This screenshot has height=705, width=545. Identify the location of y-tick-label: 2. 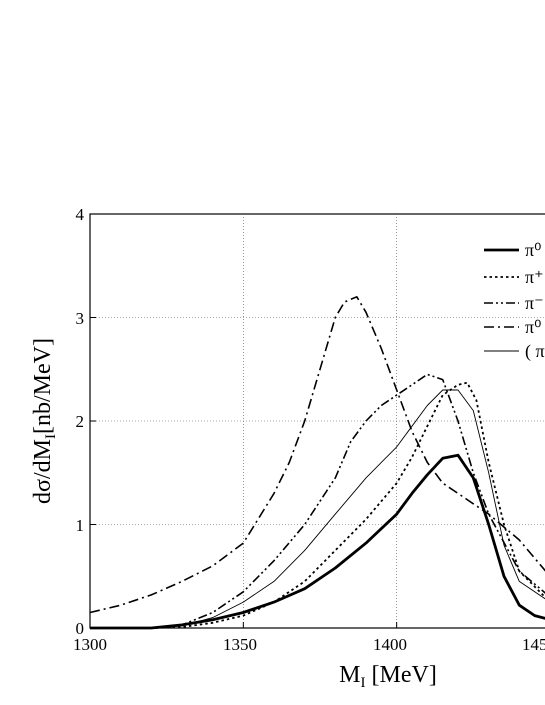
(80, 421).